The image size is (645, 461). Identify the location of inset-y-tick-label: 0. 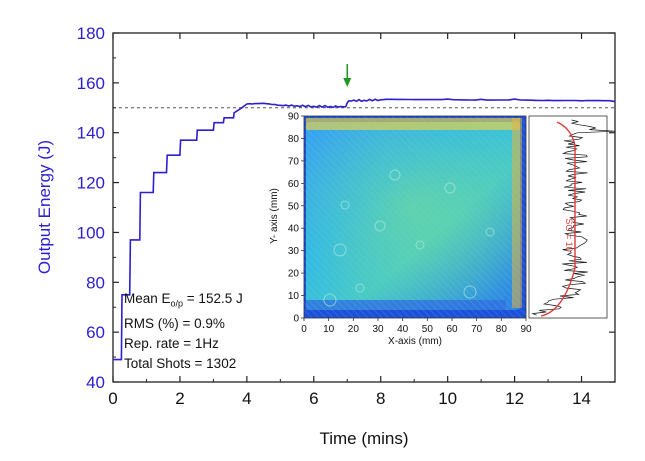
(296, 319).